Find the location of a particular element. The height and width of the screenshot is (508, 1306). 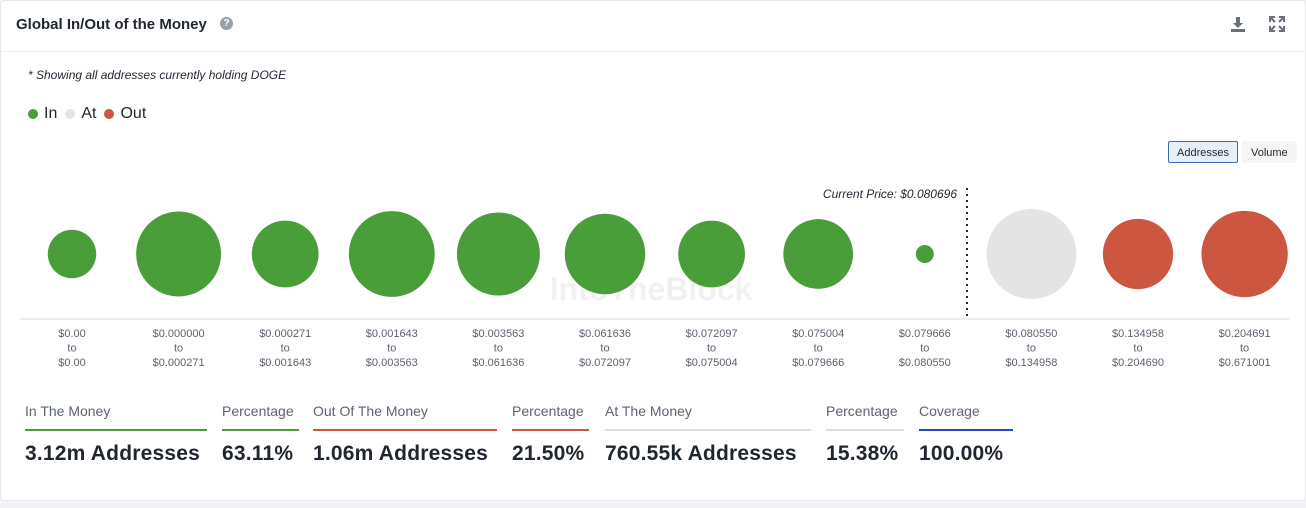

tick-label-to: $0.080550 is located at coordinates (925, 363).